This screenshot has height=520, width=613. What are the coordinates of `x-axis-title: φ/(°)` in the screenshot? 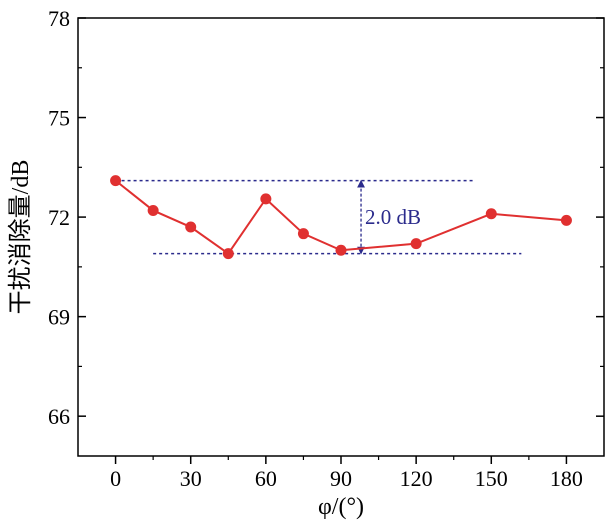 It's located at (341, 507).